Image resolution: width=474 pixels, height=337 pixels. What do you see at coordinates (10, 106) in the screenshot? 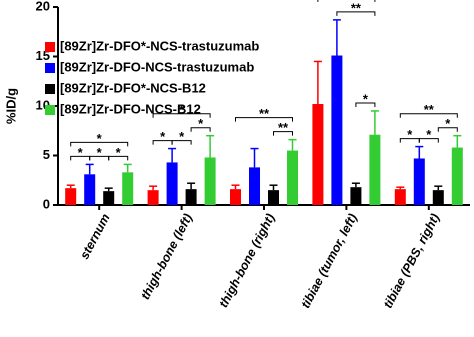
I see `y-axis-label: %ID/g` at bounding box center [10, 106].